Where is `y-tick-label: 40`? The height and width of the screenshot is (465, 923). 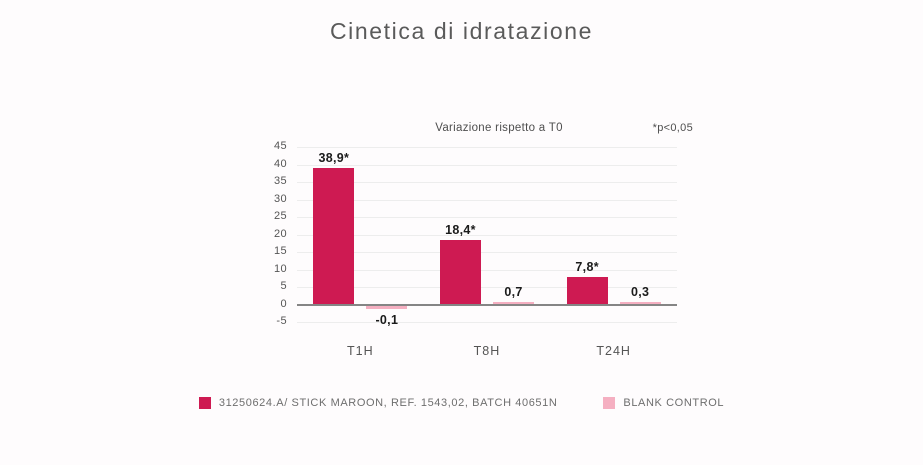
y-tick-label: 40 is located at coordinates (280, 163).